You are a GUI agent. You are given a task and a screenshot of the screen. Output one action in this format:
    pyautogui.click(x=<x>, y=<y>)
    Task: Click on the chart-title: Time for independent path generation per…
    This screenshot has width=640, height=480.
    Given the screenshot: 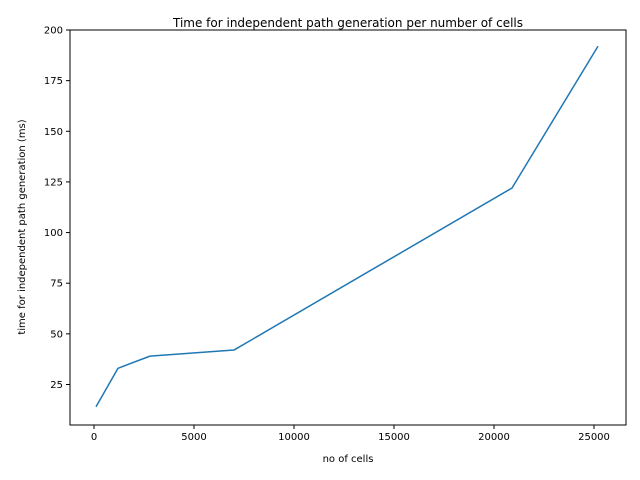 What is the action you would take?
    pyautogui.click(x=347, y=23)
    